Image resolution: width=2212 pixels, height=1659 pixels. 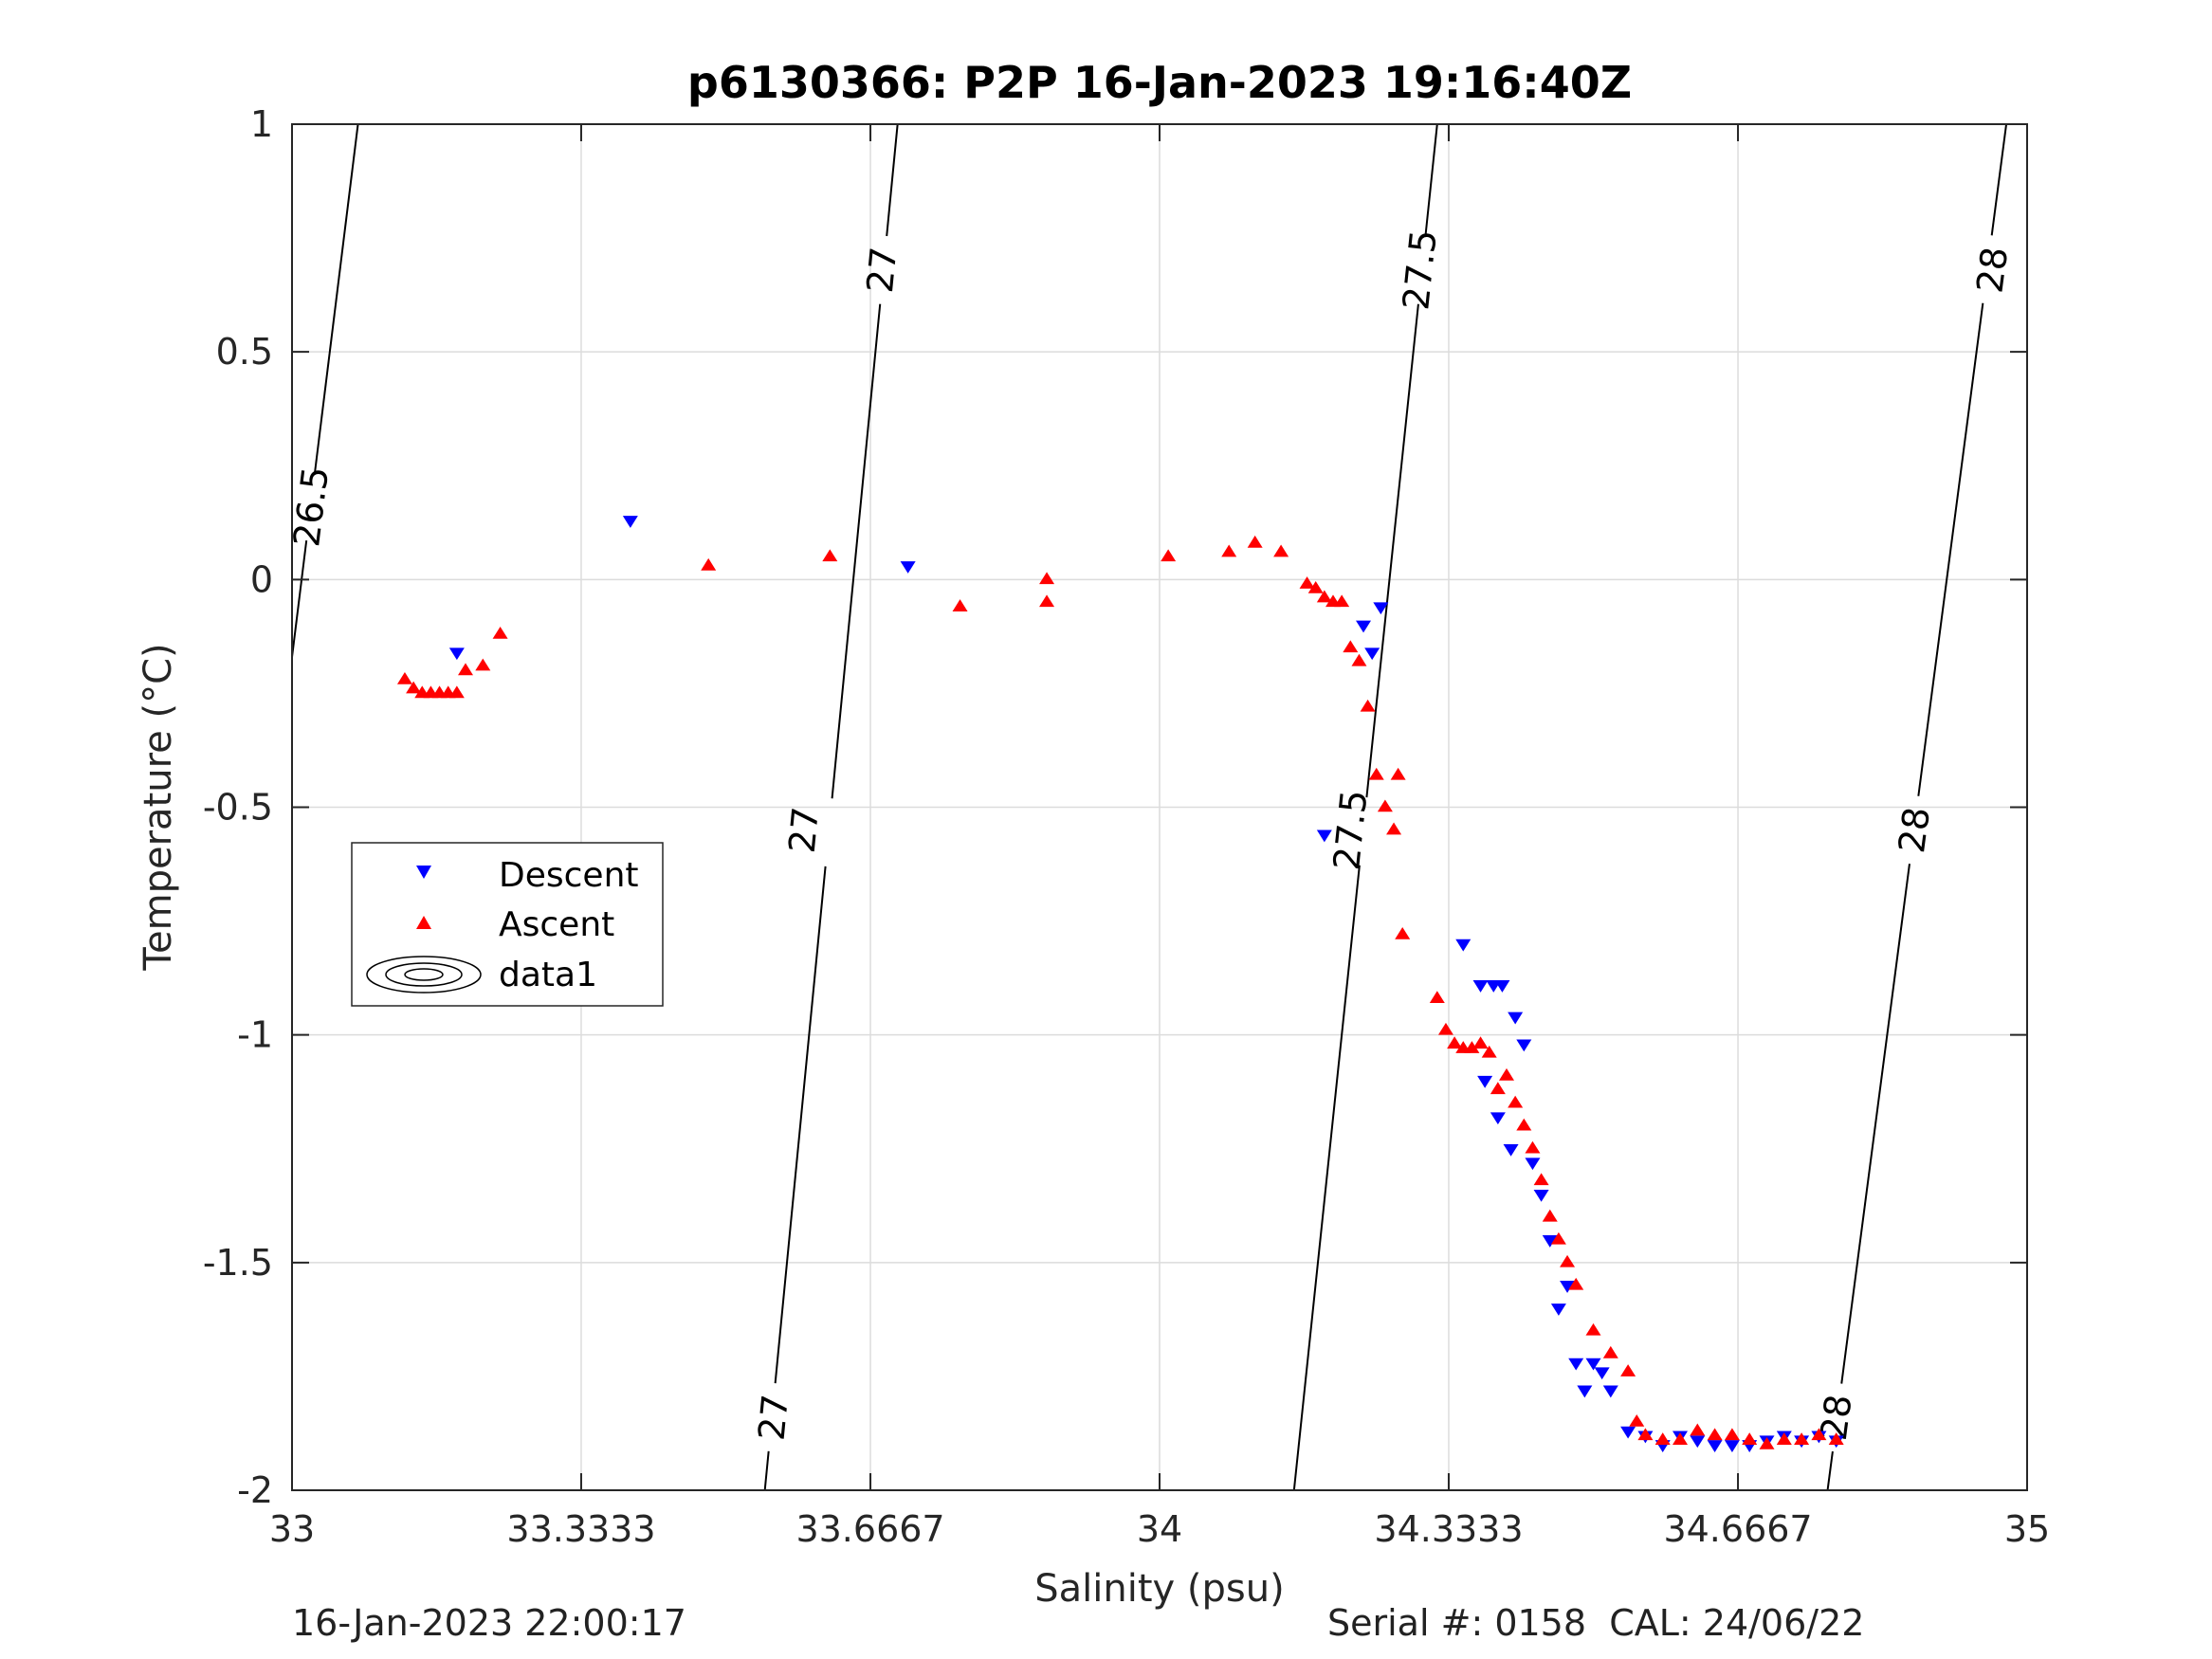 What do you see at coordinates (1159, 82) in the screenshot?
I see `chart-title: p6130366: P2P 16-Jan-2023 19:16:40Z` at bounding box center [1159, 82].